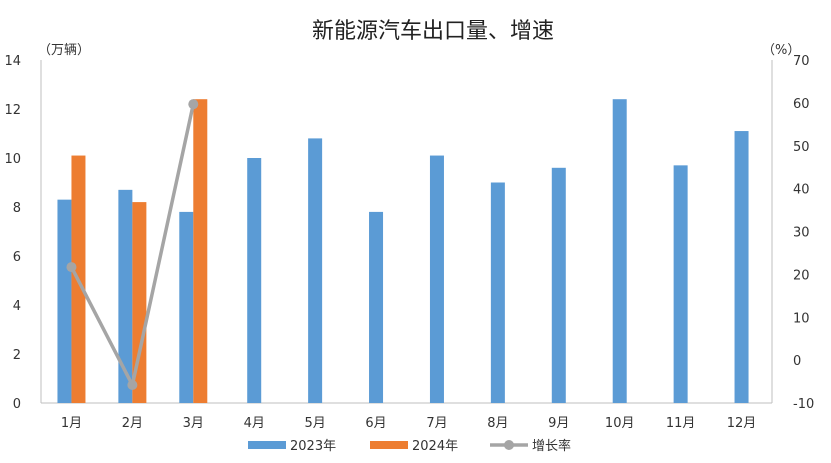 This screenshot has height=463, width=831. What do you see at coordinates (619, 251) in the screenshot?
I see `bar-2023年-10月` at bounding box center [619, 251].